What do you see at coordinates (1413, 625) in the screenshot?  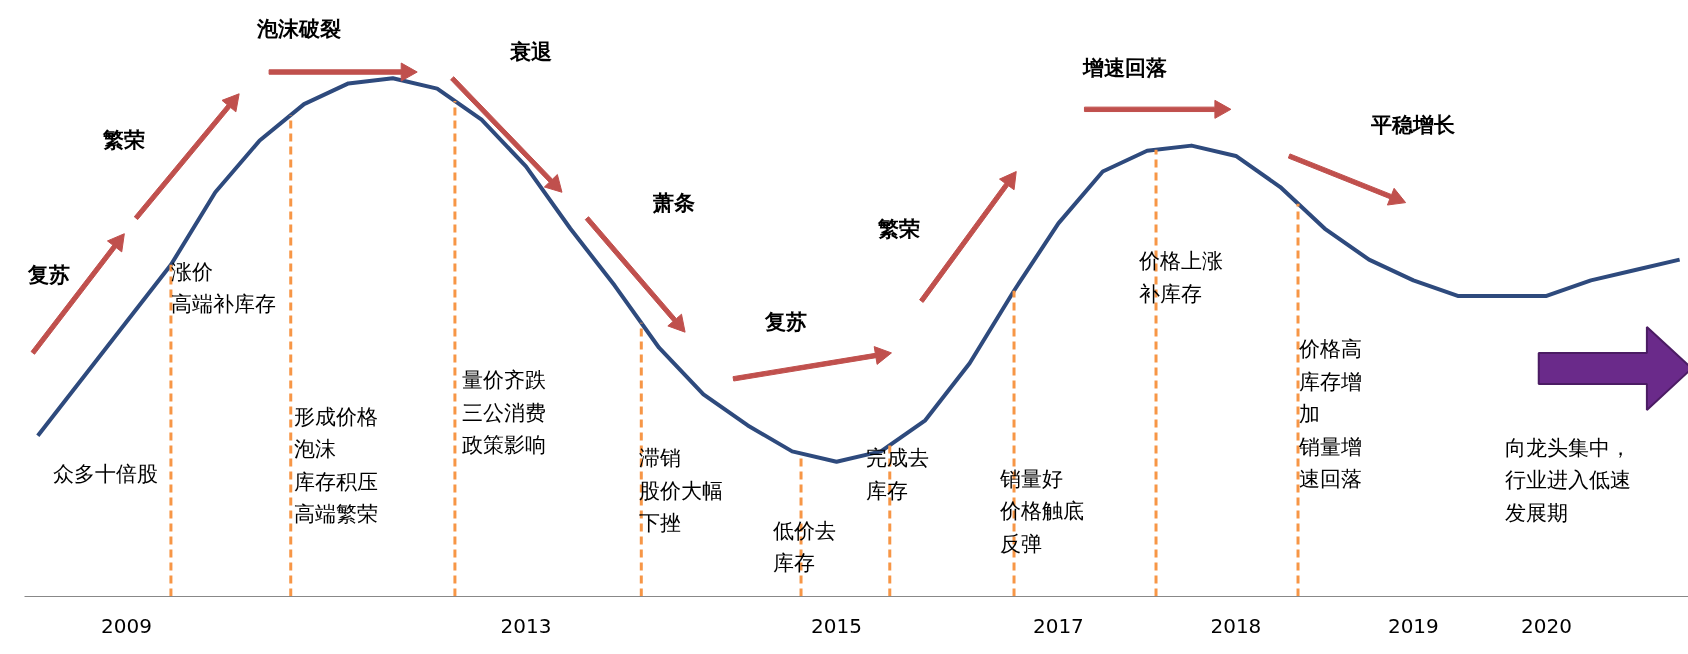 I see `x-tick-label: 2019` at bounding box center [1413, 625].